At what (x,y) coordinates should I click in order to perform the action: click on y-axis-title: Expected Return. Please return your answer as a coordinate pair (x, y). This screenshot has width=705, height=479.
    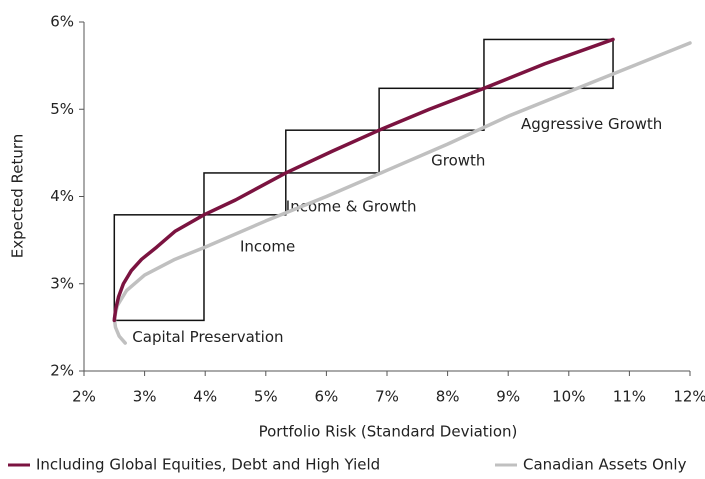
    Looking at the image, I should click on (18, 196).